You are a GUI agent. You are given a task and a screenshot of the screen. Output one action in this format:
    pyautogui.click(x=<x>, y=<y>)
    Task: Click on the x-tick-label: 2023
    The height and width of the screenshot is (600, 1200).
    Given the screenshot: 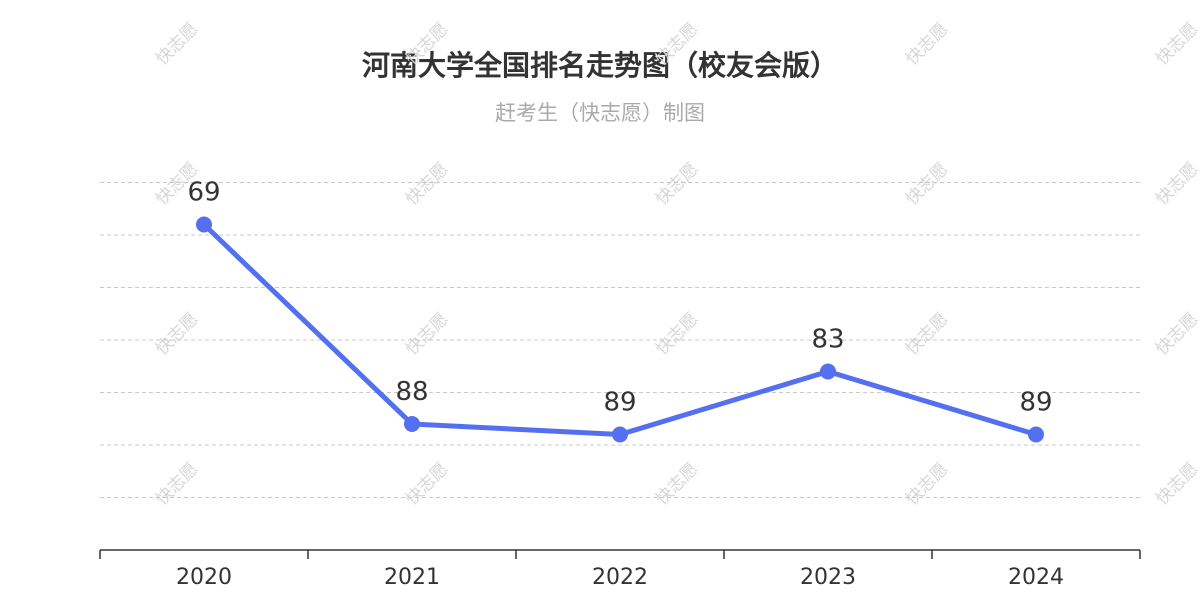 What is the action you would take?
    pyautogui.click(x=828, y=577)
    